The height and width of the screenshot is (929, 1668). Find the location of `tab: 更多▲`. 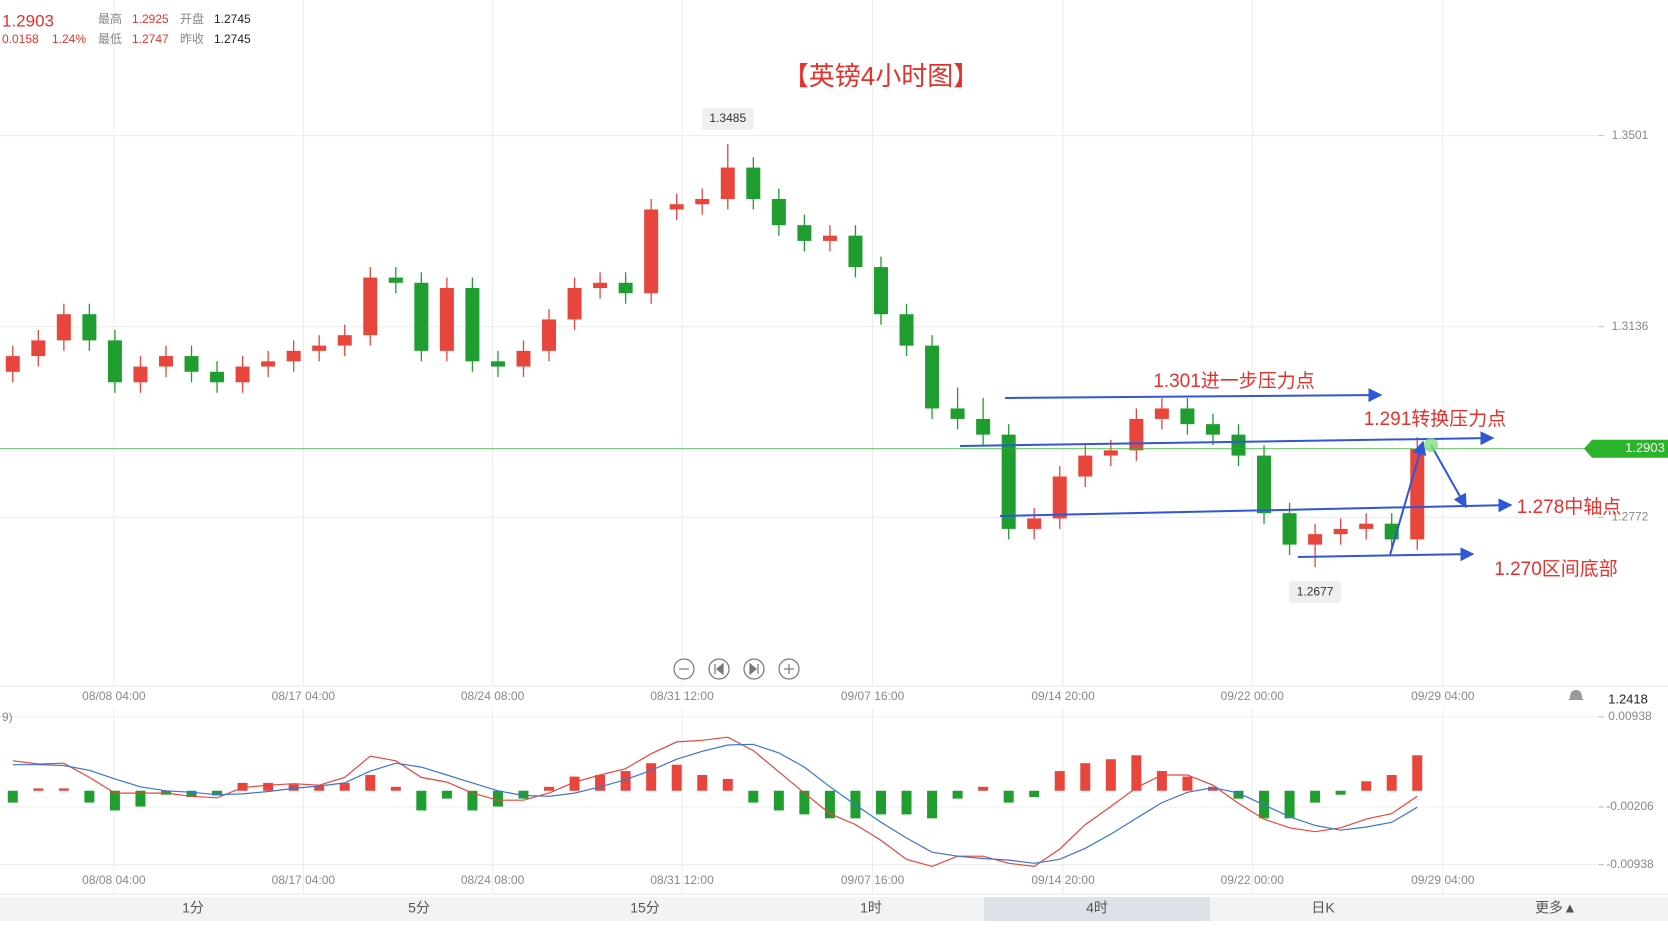

tab: 更多▲ is located at coordinates (1556, 908).